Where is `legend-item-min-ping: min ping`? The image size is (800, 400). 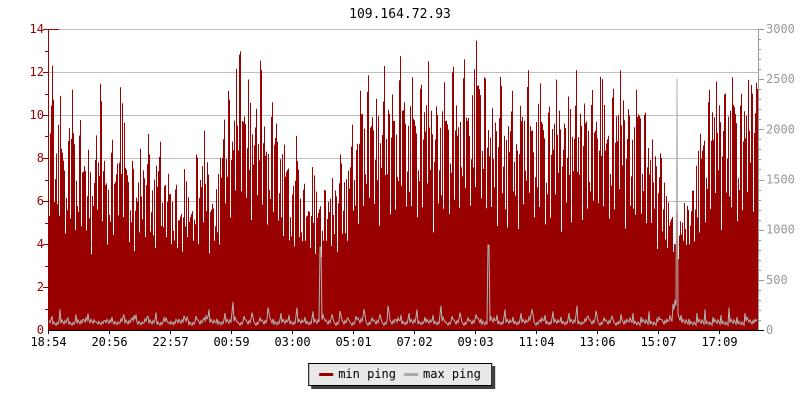 legend-item-min-ping: min ping is located at coordinates (357, 374).